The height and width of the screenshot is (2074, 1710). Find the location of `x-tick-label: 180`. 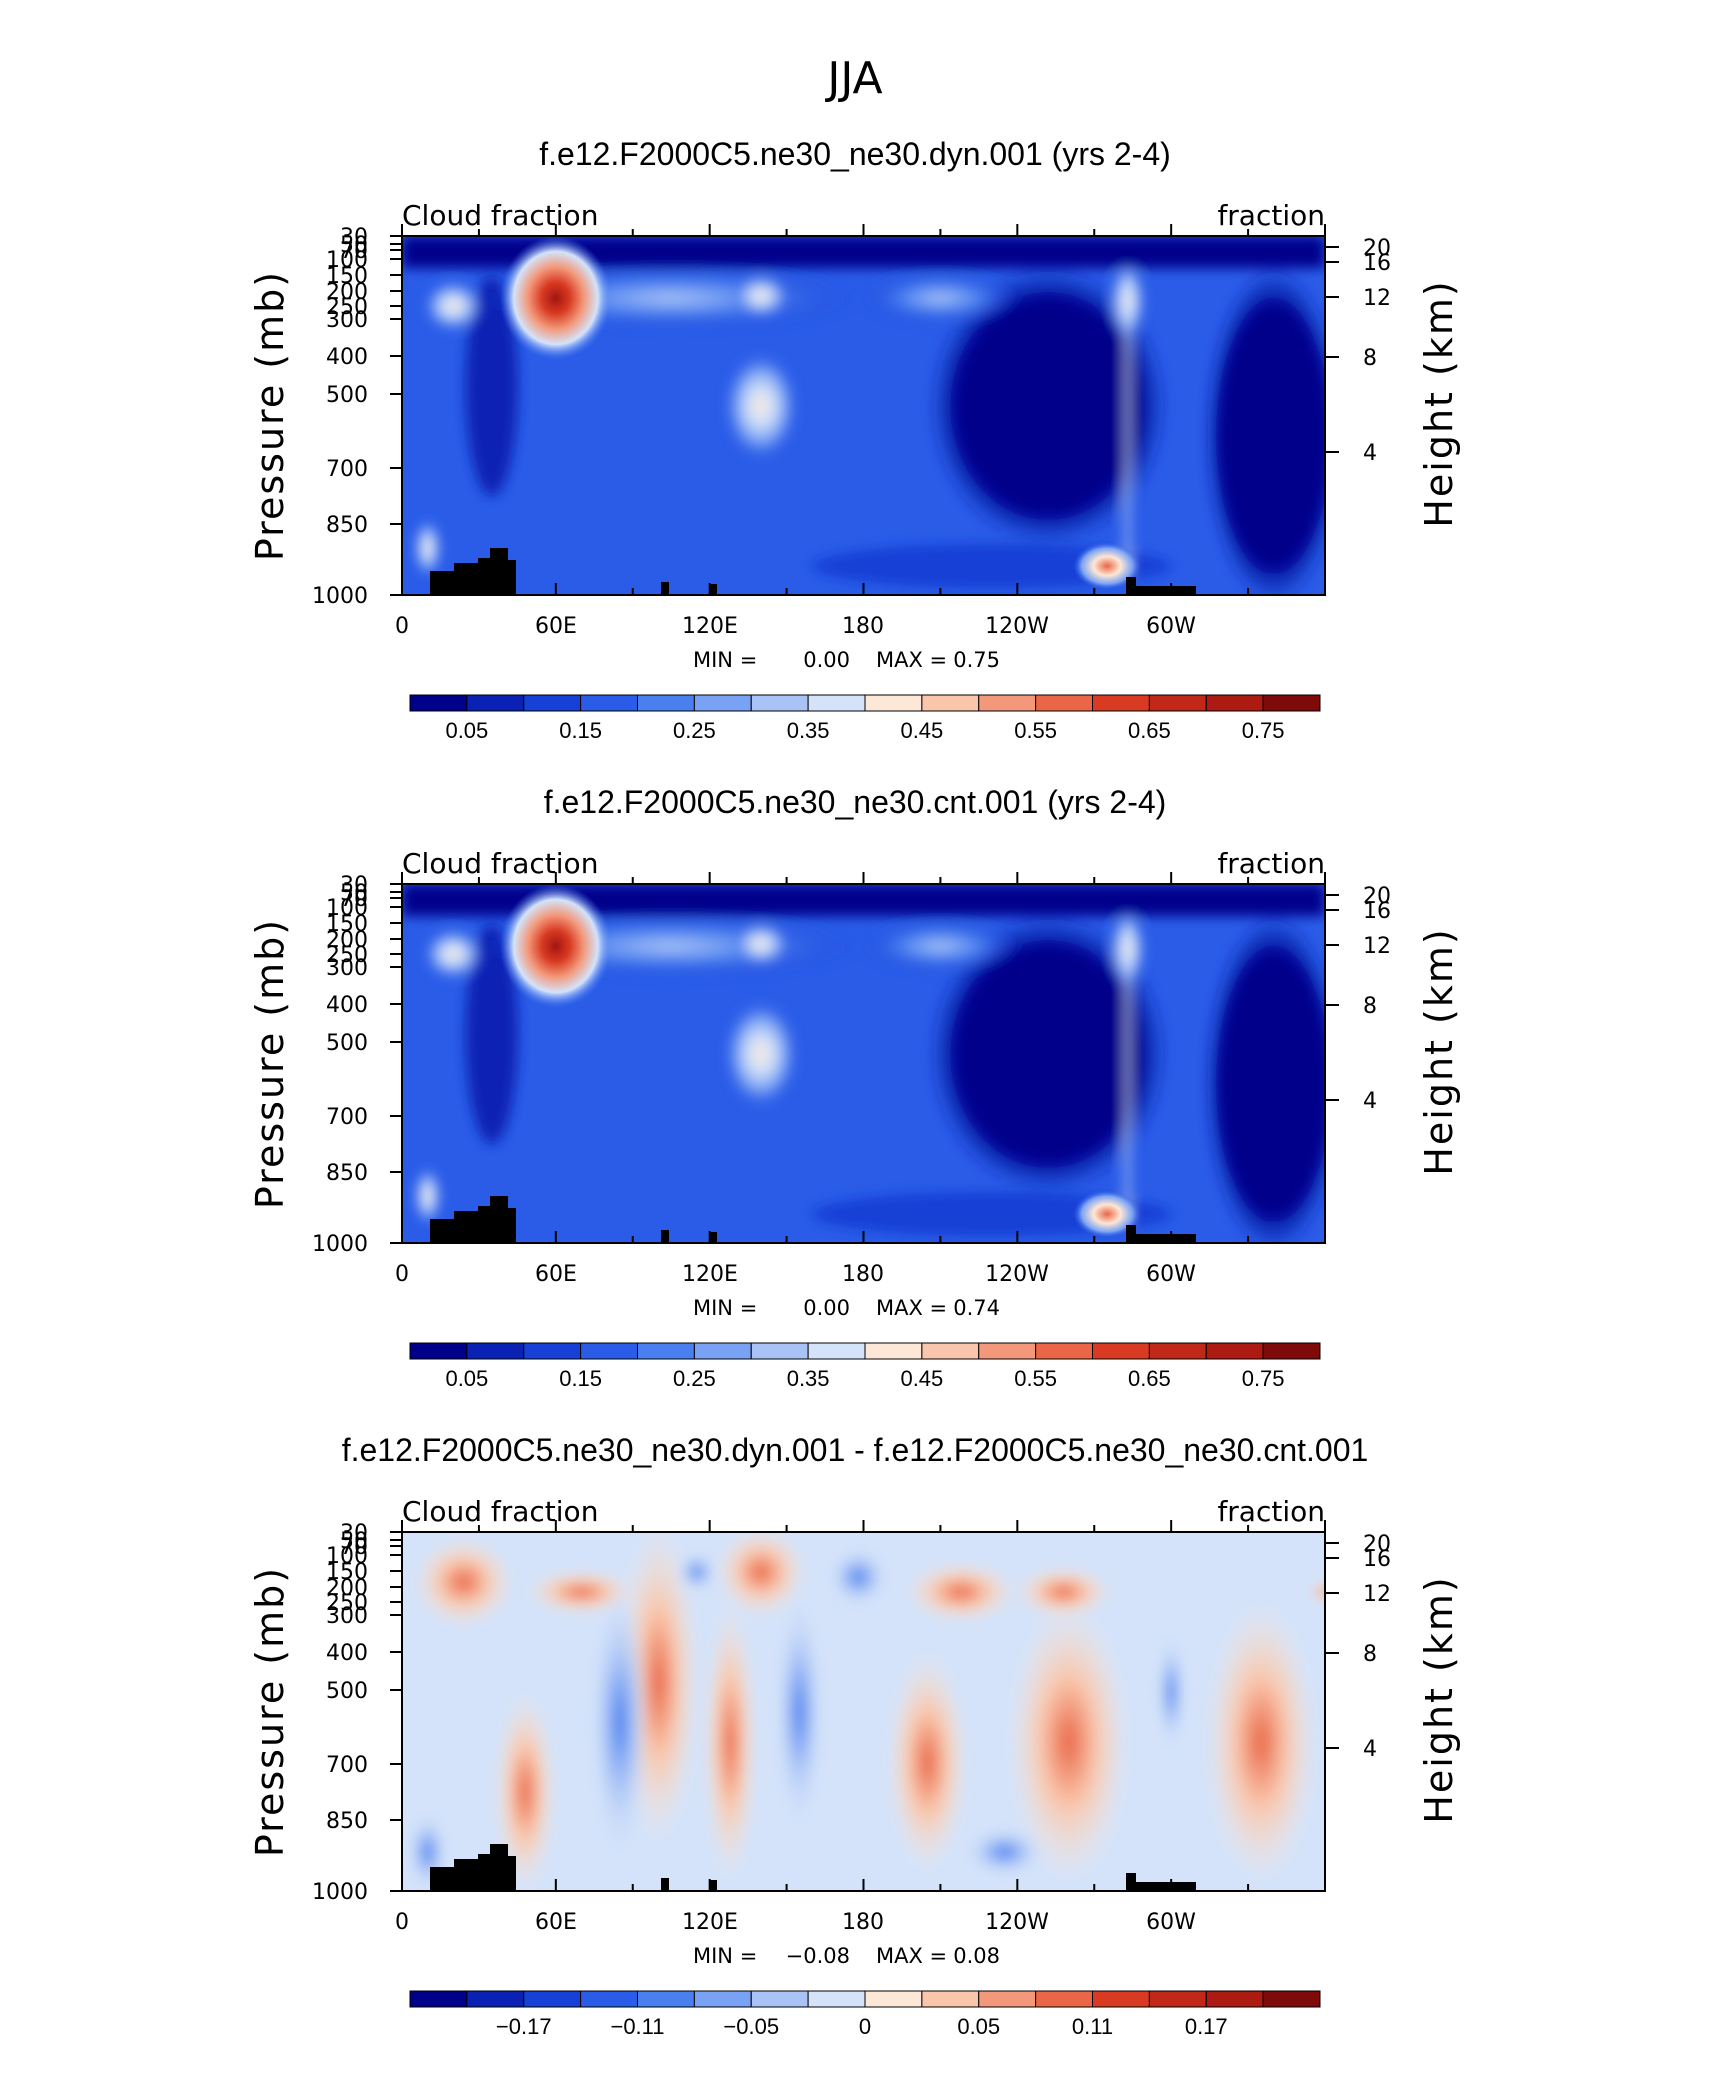

x-tick-label: 180 is located at coordinates (863, 1274).